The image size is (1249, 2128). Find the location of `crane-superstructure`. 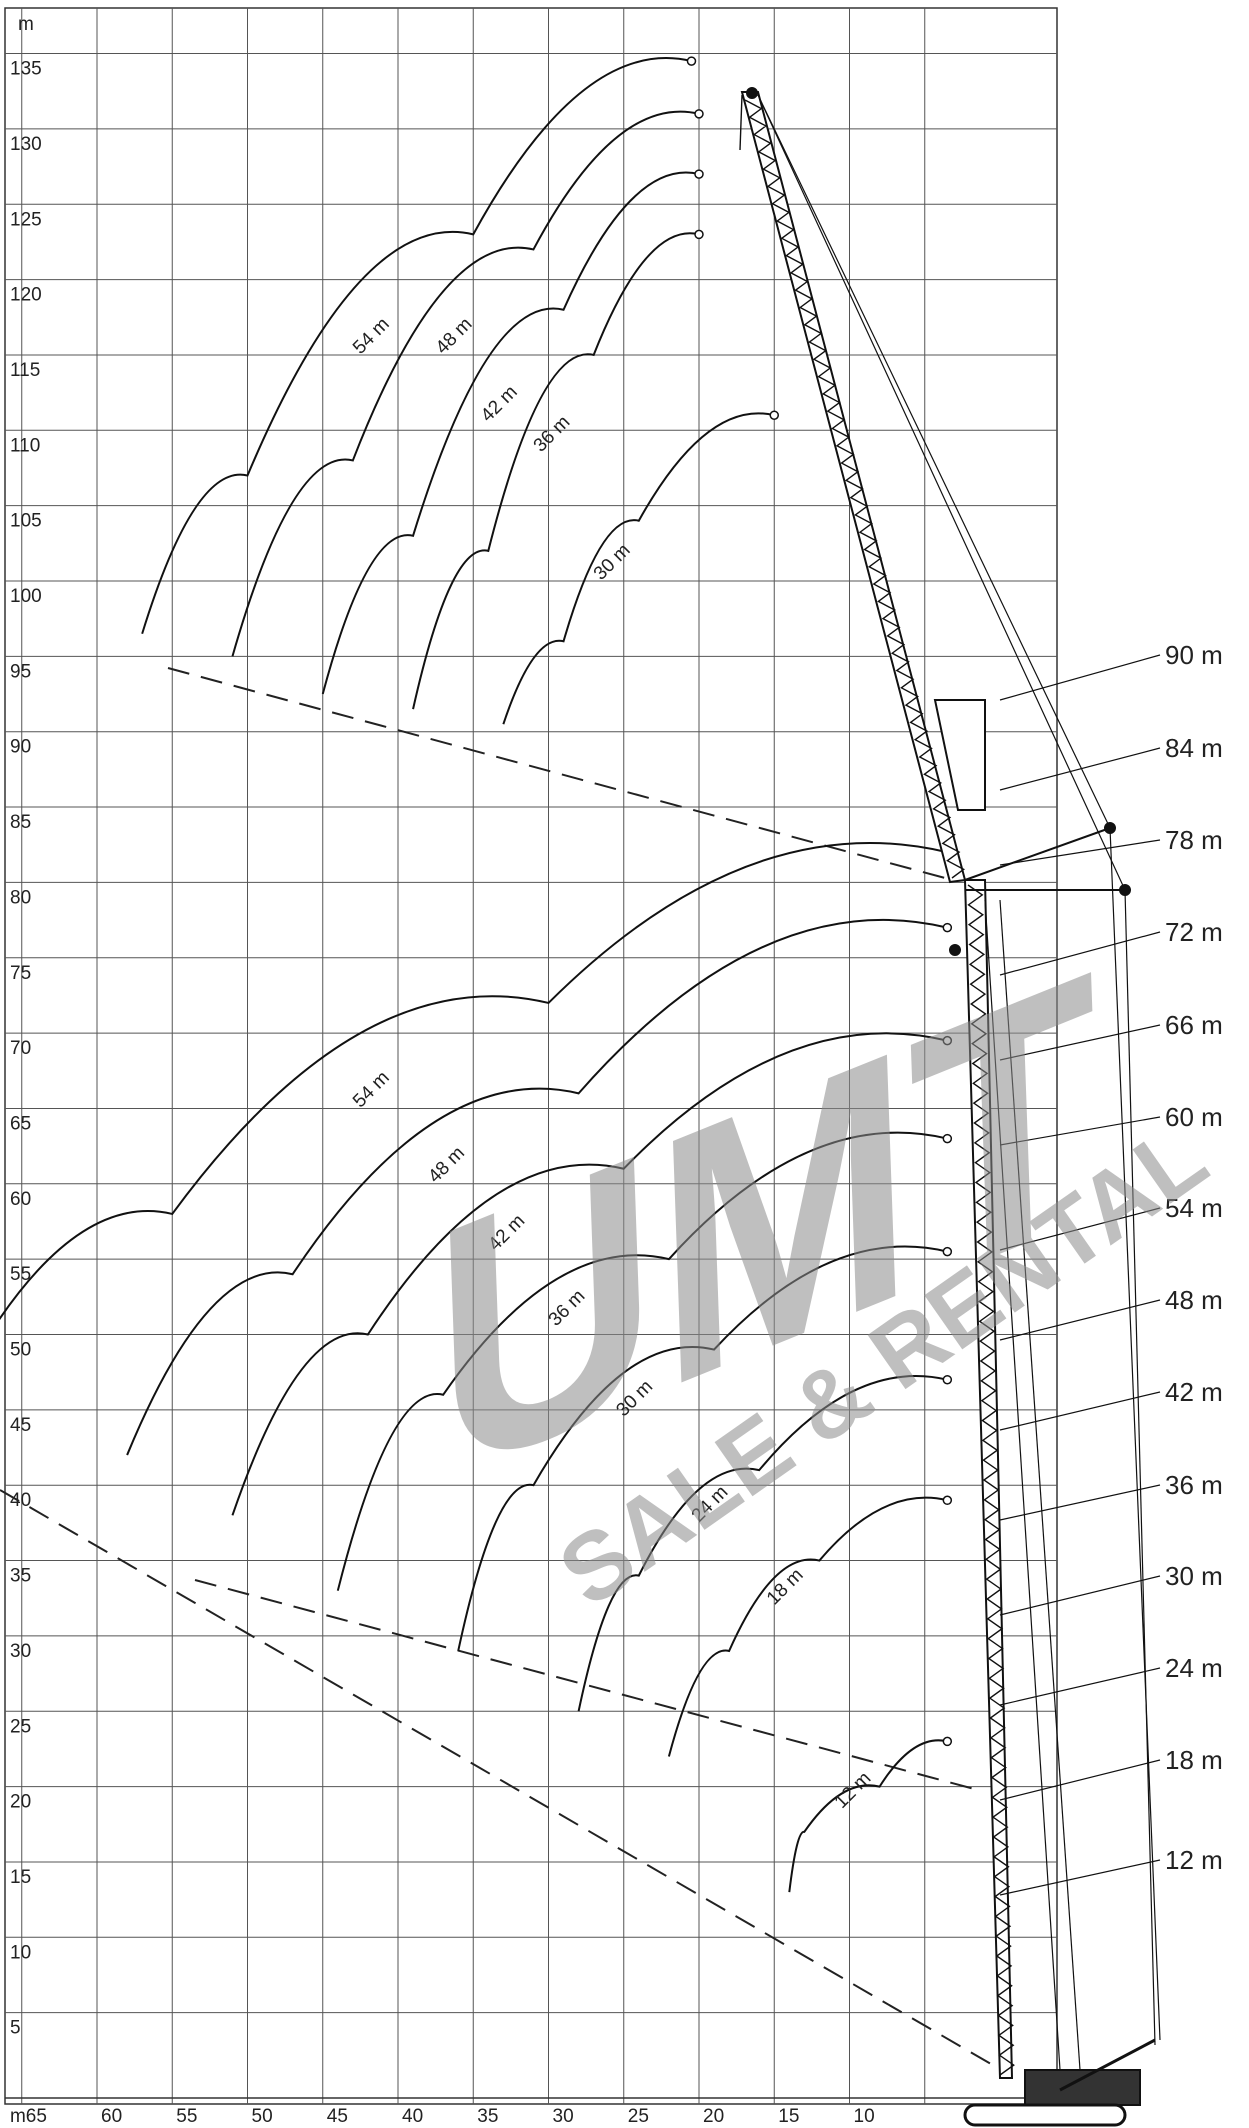

crane-superstructure is located at coordinates (1082, 2087).